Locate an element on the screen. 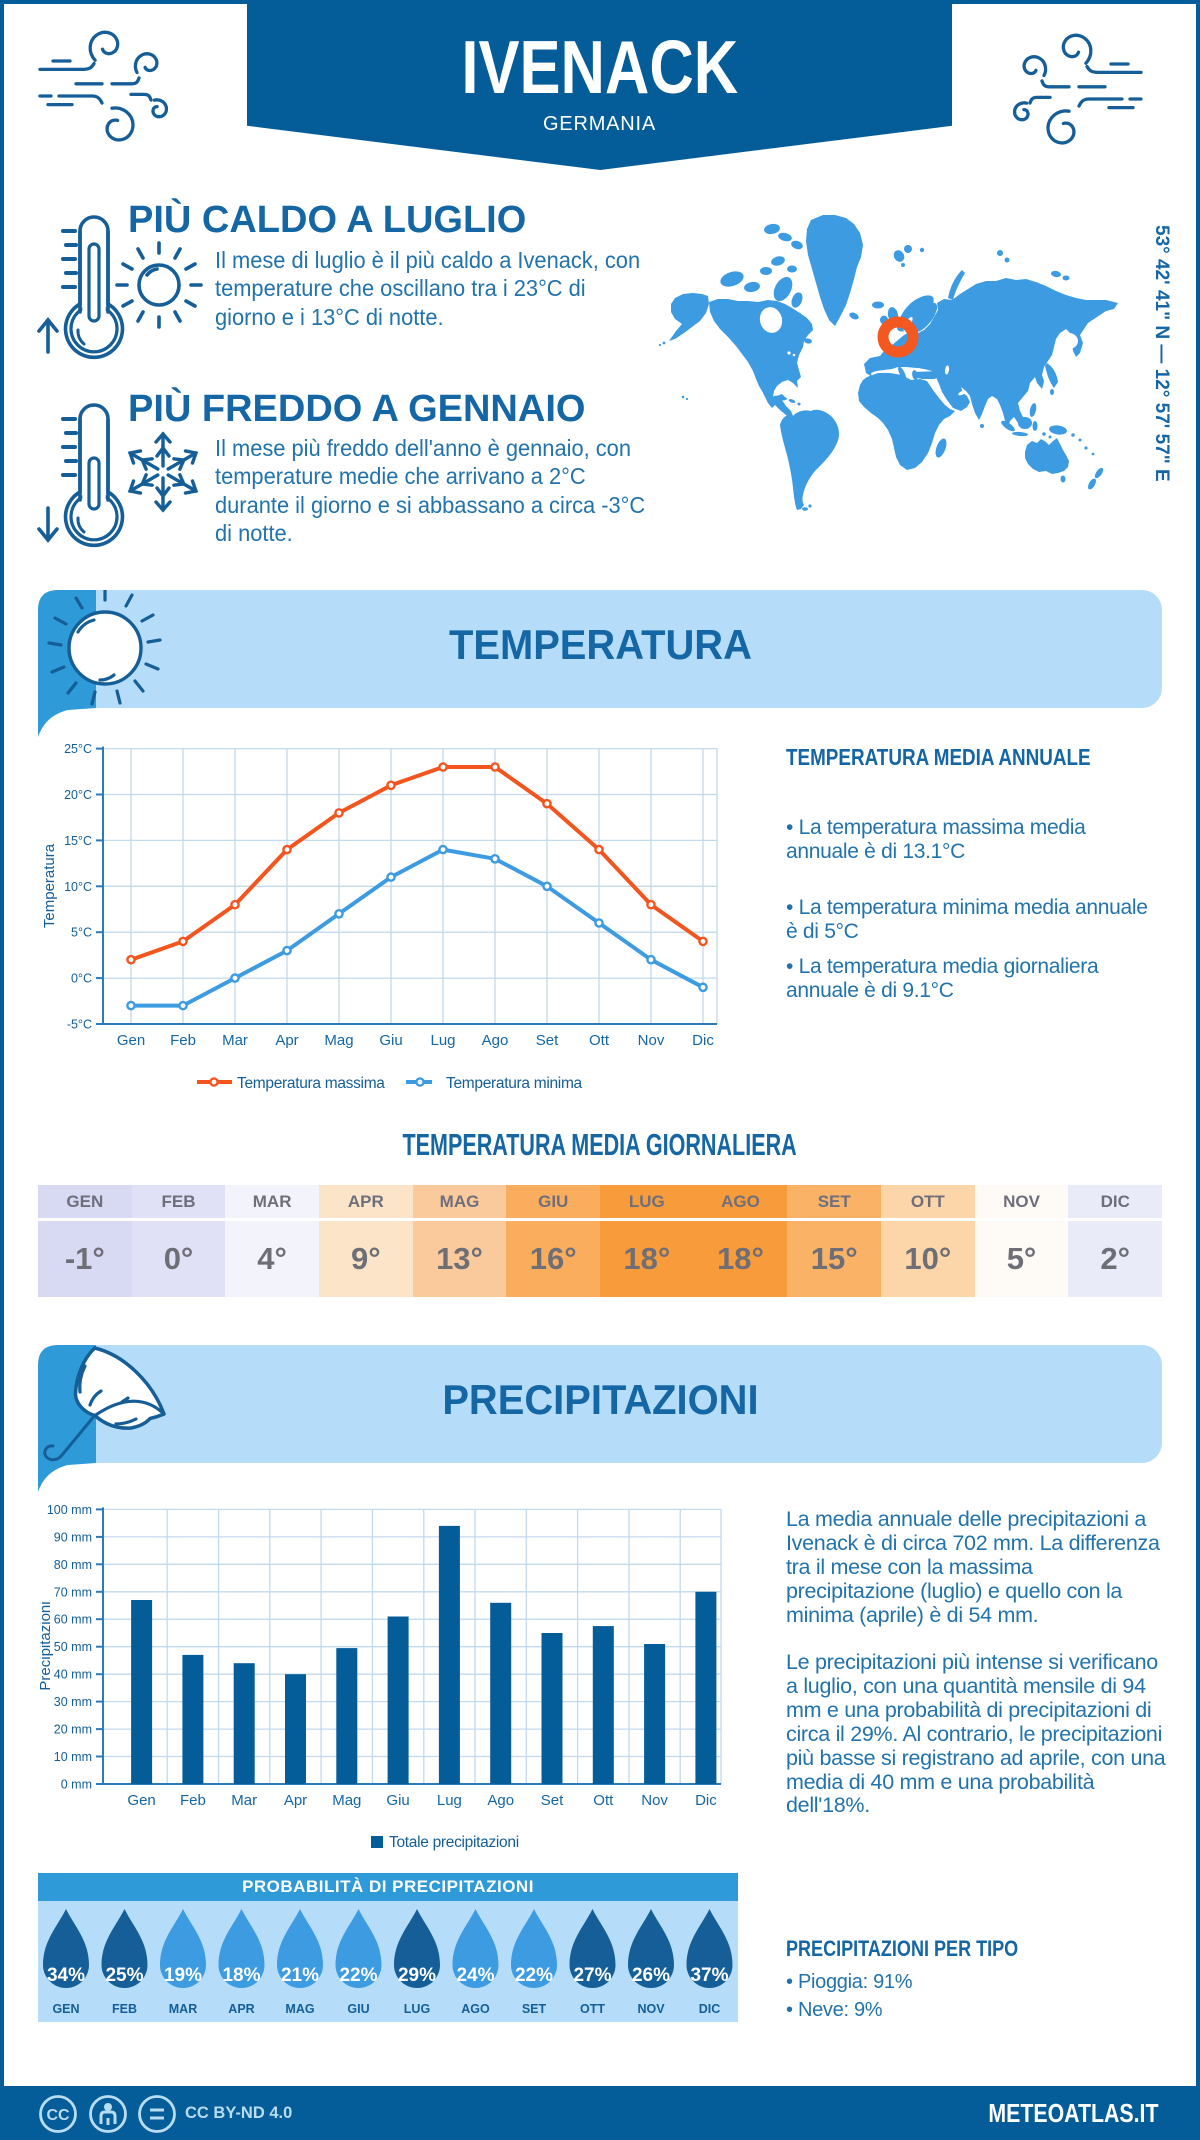 The image size is (1200, 2140). svg-text: 18% is located at coordinates (241, 1975).